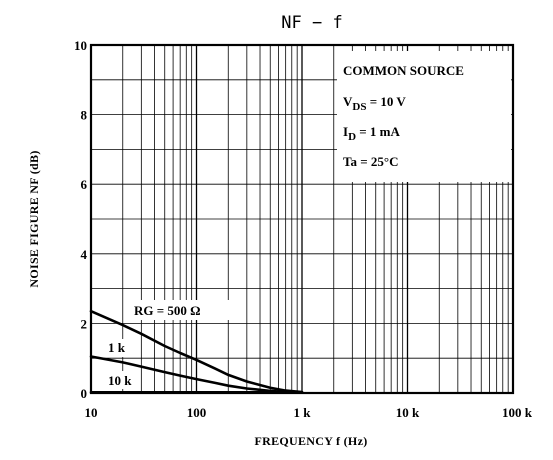  I want to click on conditions-box, so click(424, 116).